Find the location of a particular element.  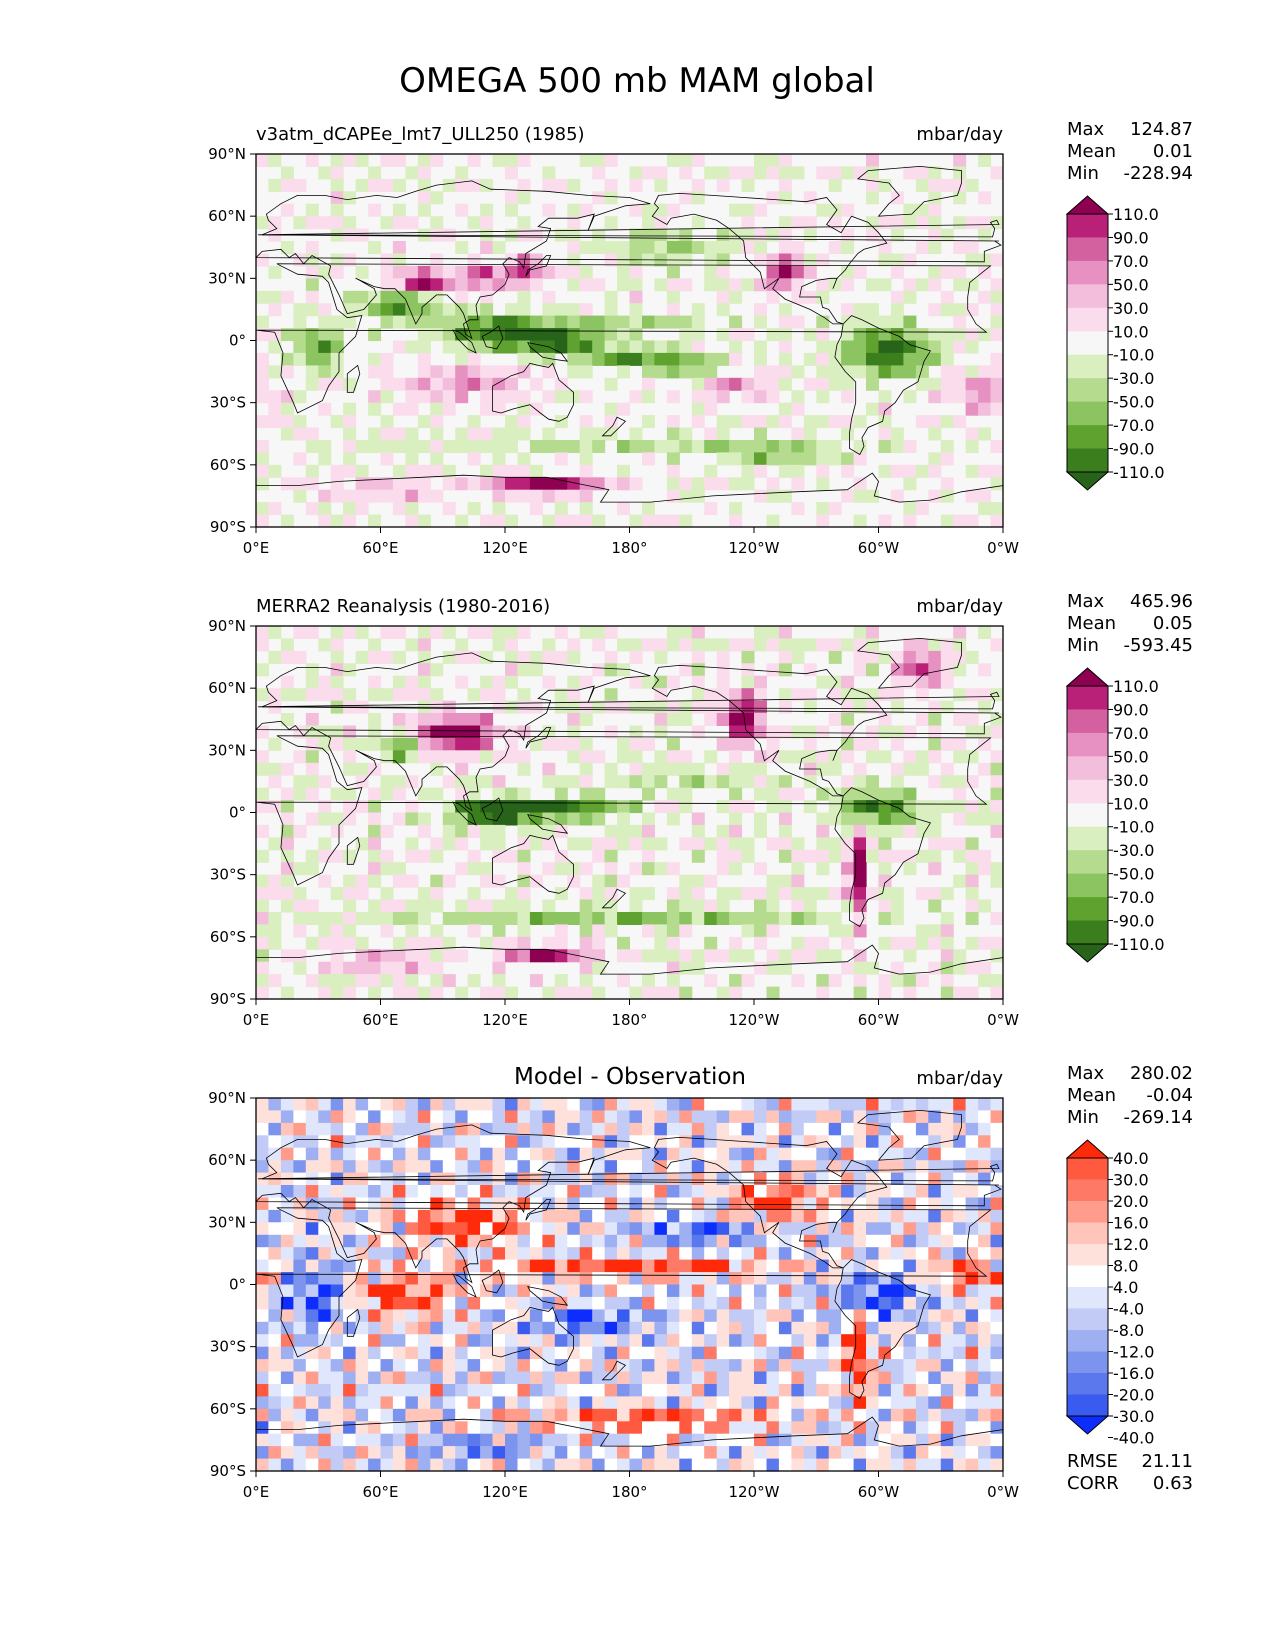

coastline-eurasia is located at coordinates (628, 260).